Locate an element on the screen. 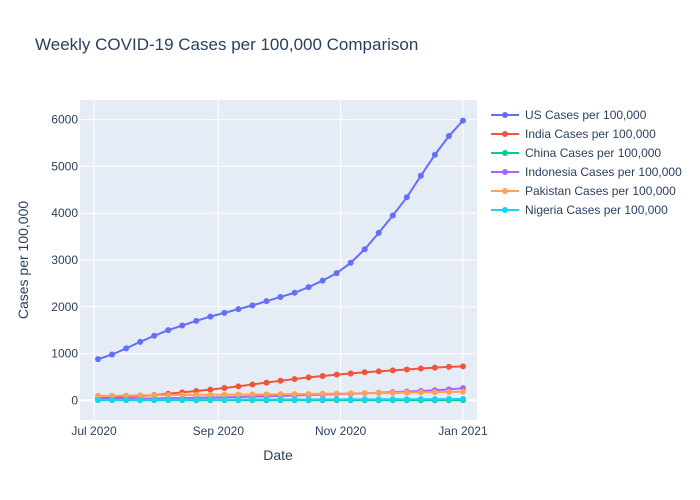  legend-item: Indonesia Cases per 100,000 is located at coordinates (586, 172).